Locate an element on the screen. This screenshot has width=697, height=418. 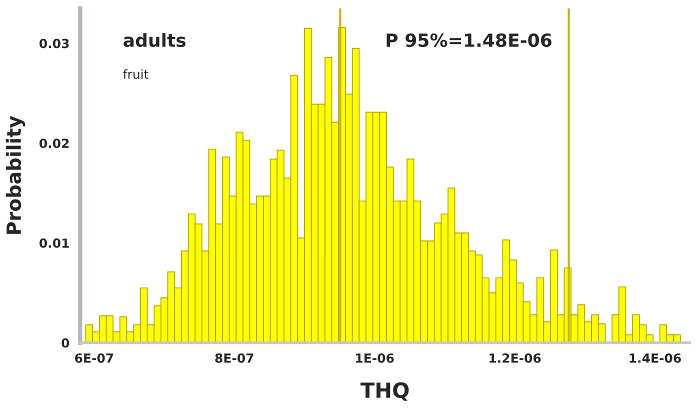
annotation: adults is located at coordinates (155, 40).